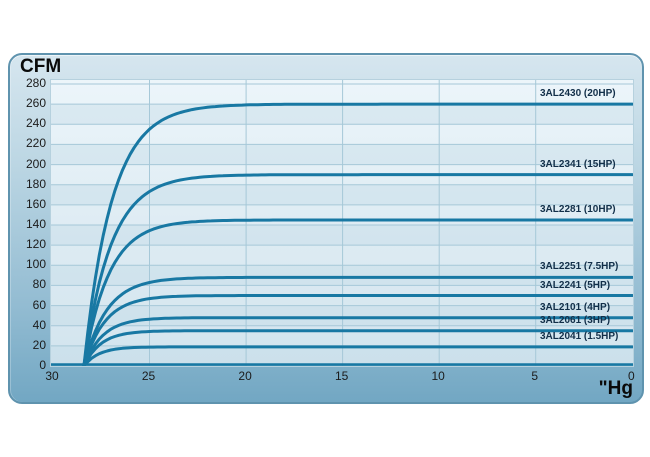  What do you see at coordinates (35, 244) in the screenshot?
I see `y-tick-label: 120` at bounding box center [35, 244].